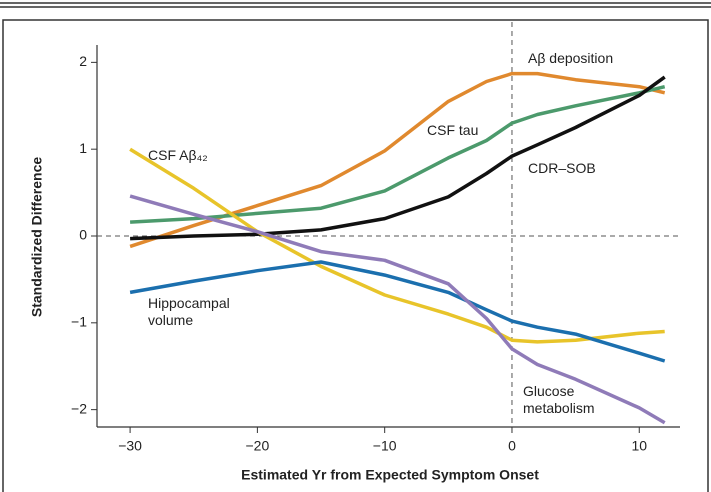 This screenshot has width=711, height=492. I want to click on x-tick-label: 0, so click(512, 446).